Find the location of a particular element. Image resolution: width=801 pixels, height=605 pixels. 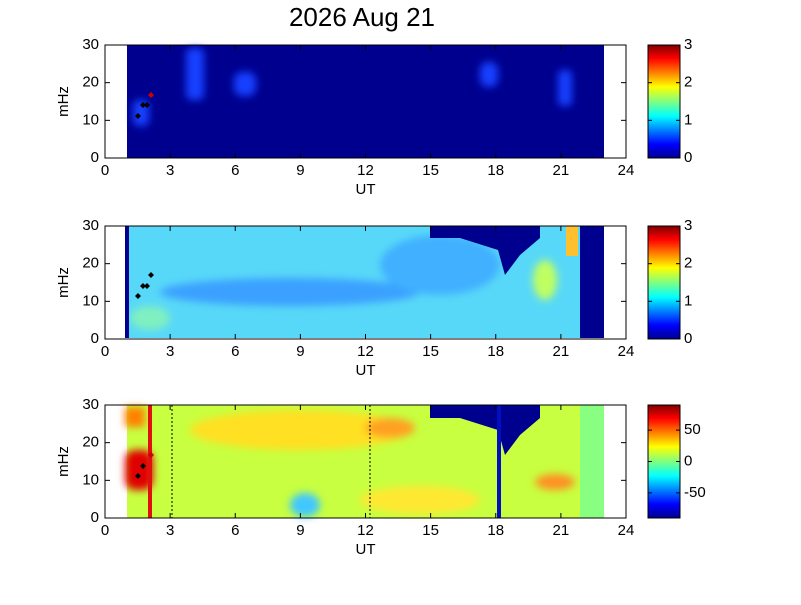

figure-title: 2026 Aug 21 is located at coordinates (362, 17).